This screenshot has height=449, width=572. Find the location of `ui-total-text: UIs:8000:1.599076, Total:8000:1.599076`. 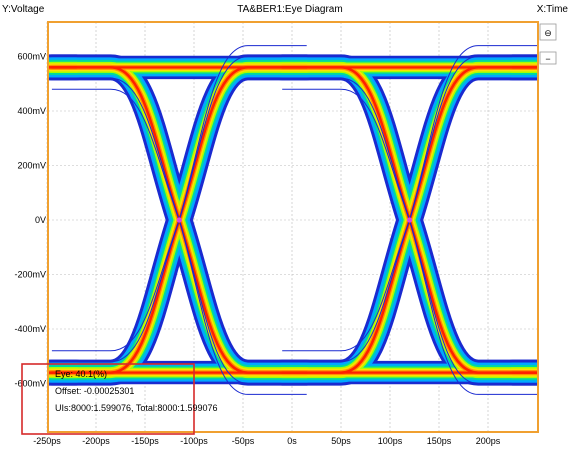

ui-total-text: UIs:8000:1.599076, Total:8000:1.599076 is located at coordinates (136, 408).